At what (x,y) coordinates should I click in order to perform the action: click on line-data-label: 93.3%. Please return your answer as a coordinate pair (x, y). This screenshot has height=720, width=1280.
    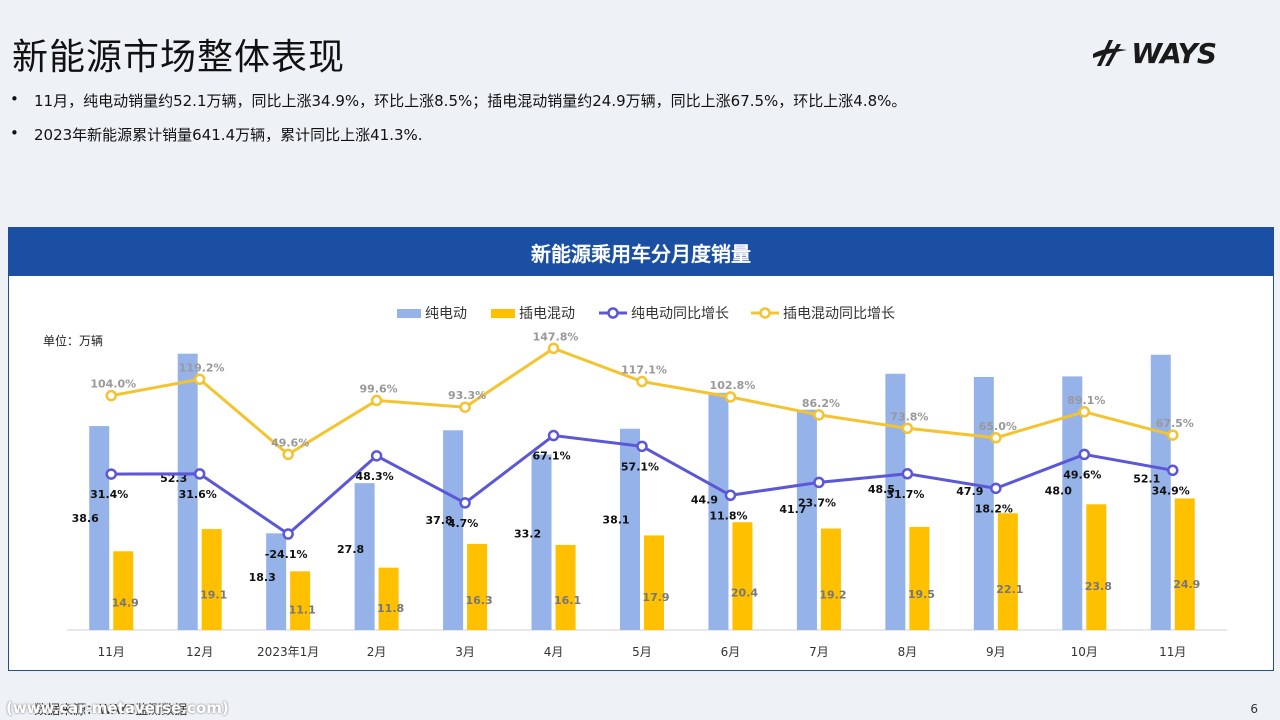
    Looking at the image, I should click on (467, 395).